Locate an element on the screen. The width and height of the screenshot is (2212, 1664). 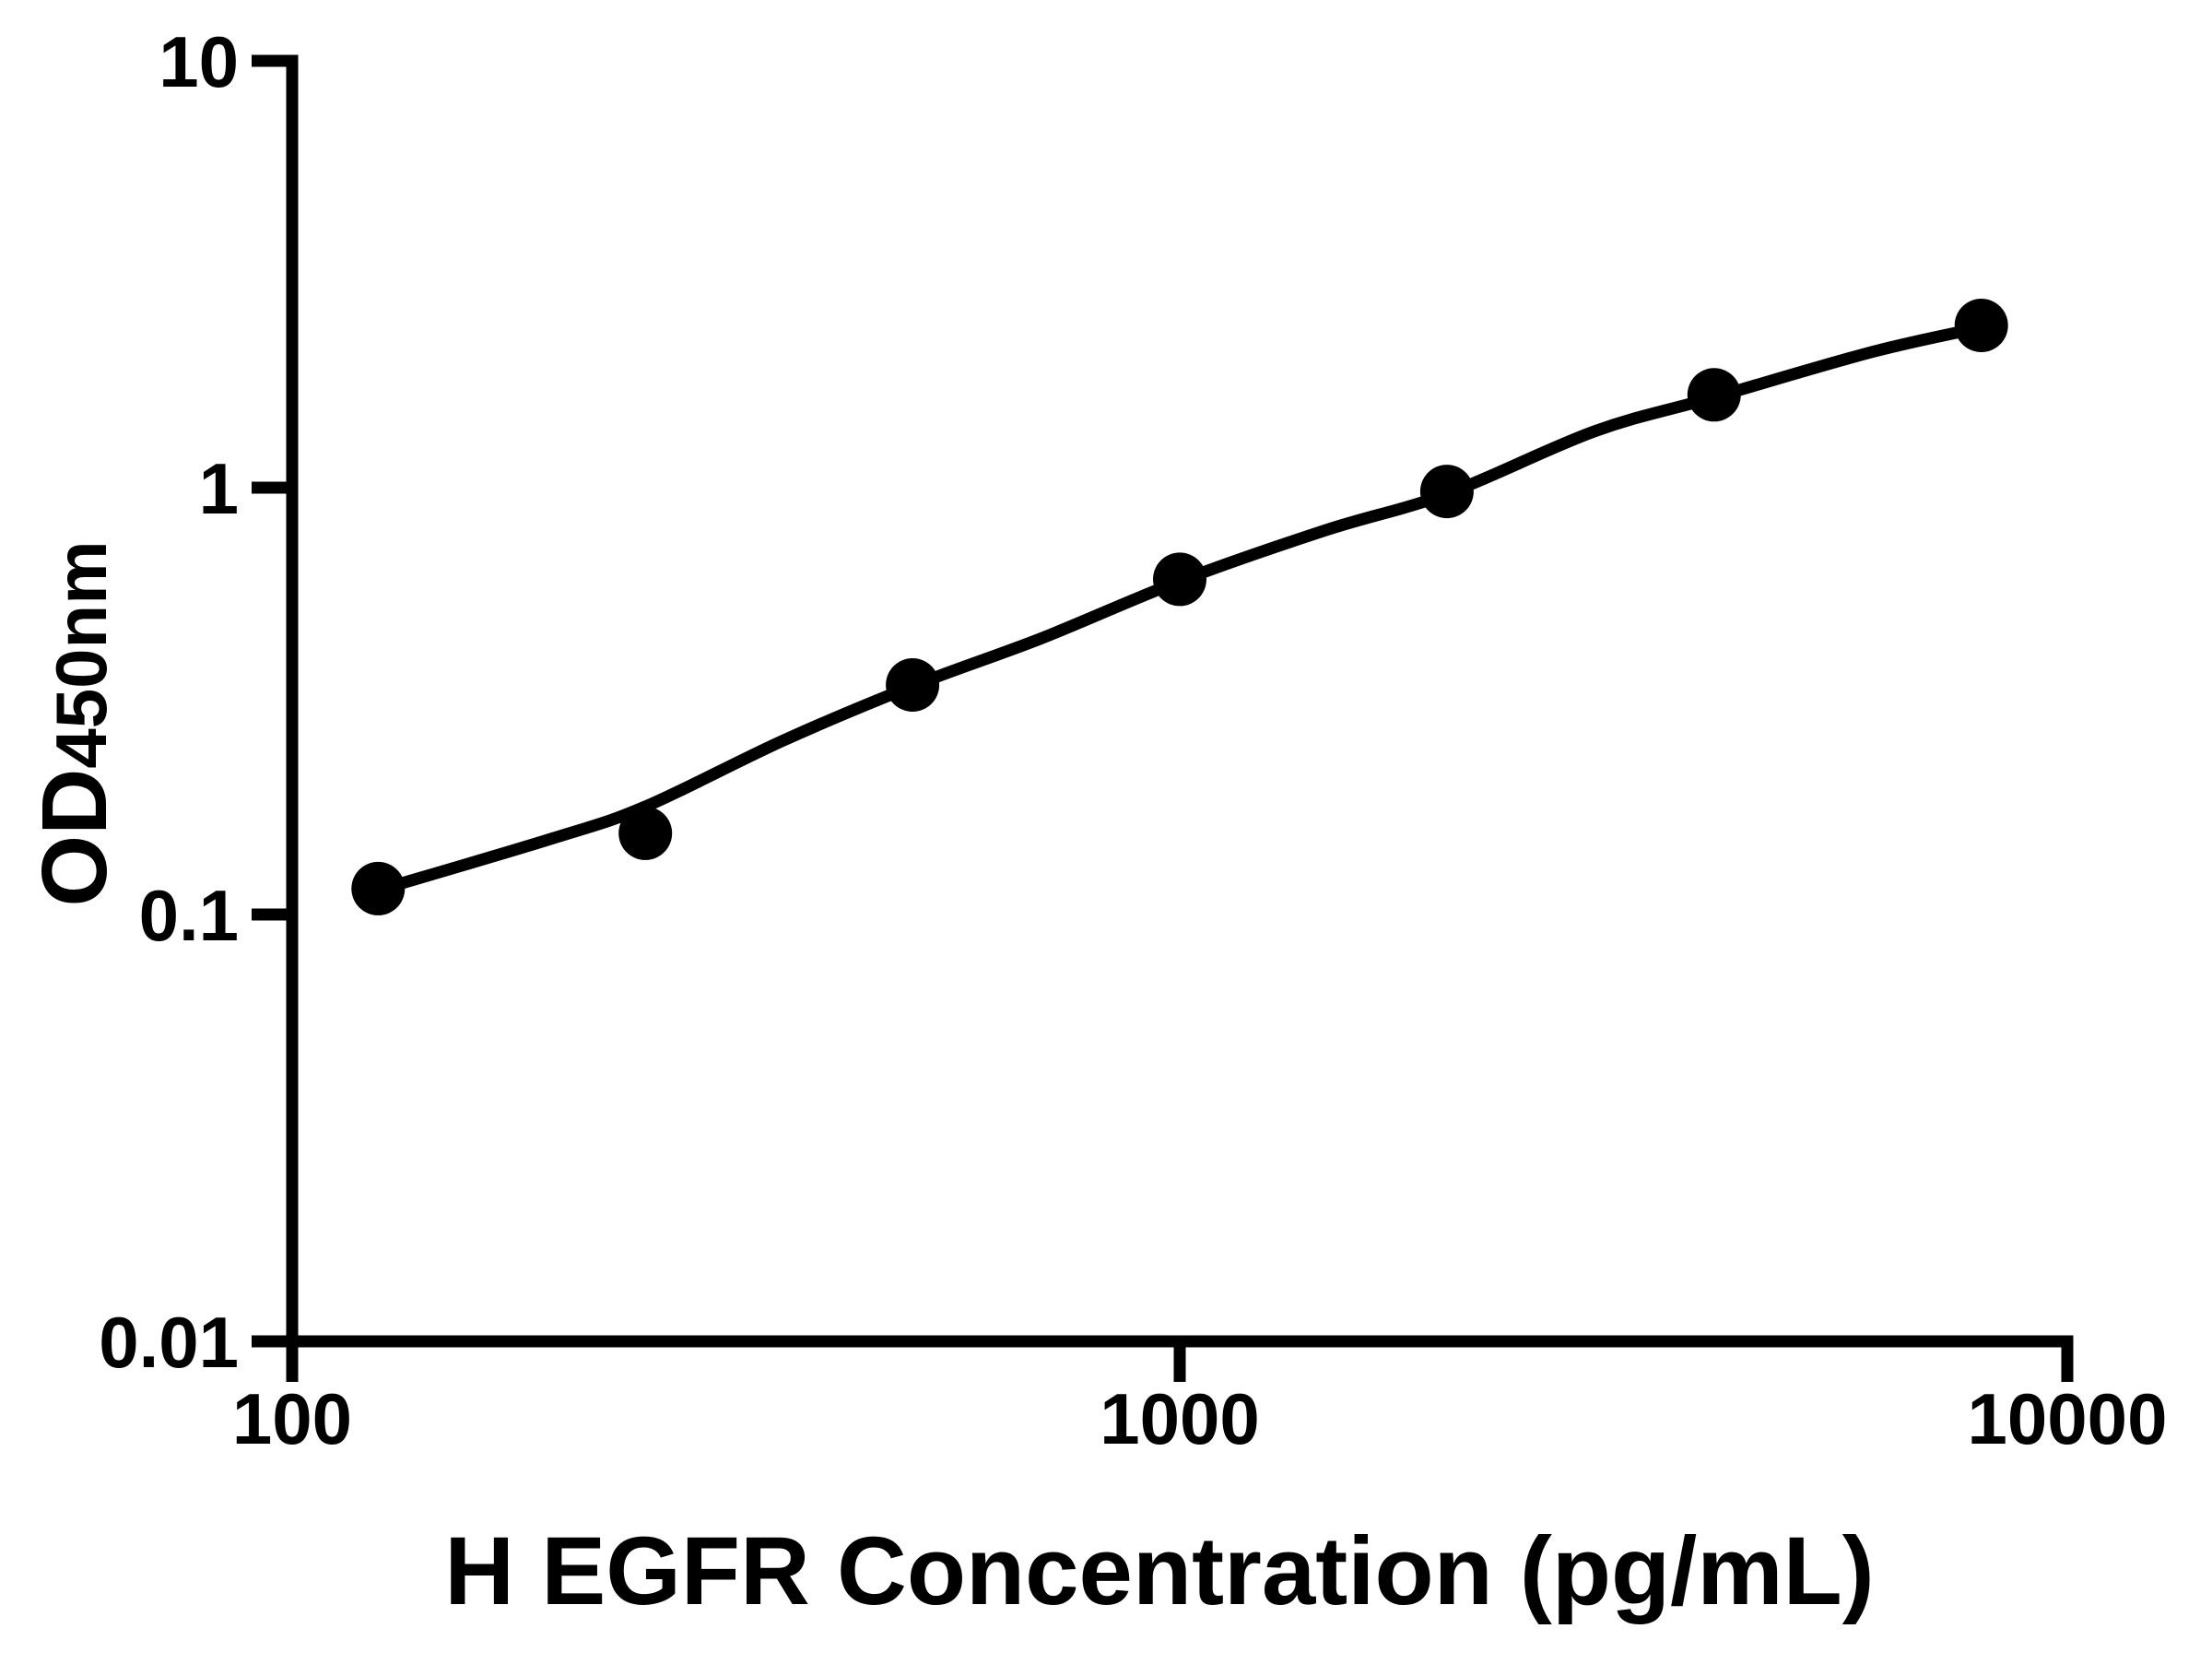
x-ticks-group: 100 1000 10000 is located at coordinates (1200, 1400).